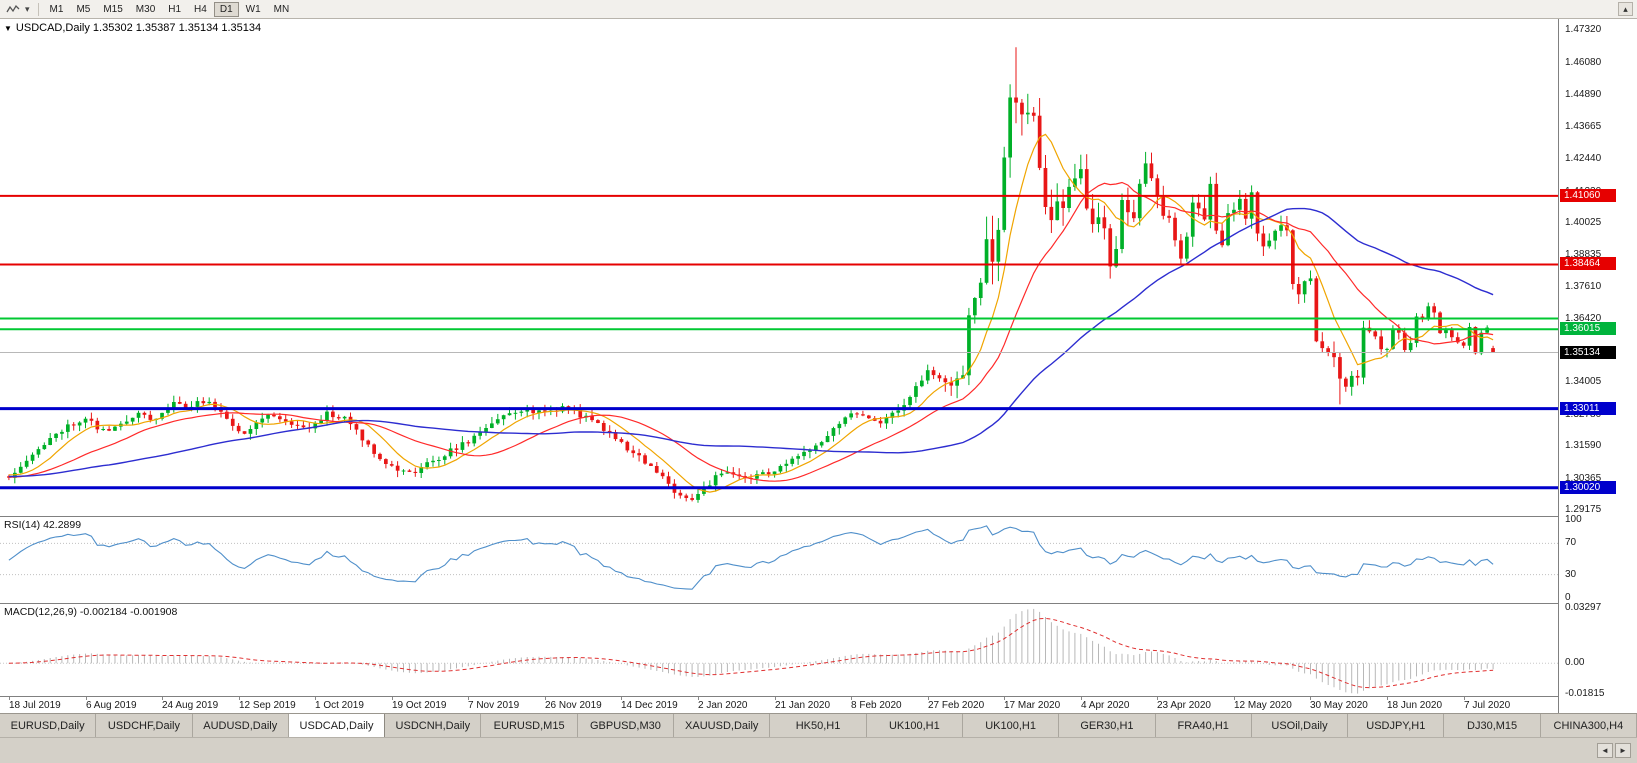 This screenshot has width=1637, height=763. What do you see at coordinates (1588, 725) in the screenshot?
I see `chart-tab-china300-h4: CHINA300,H4` at bounding box center [1588, 725].